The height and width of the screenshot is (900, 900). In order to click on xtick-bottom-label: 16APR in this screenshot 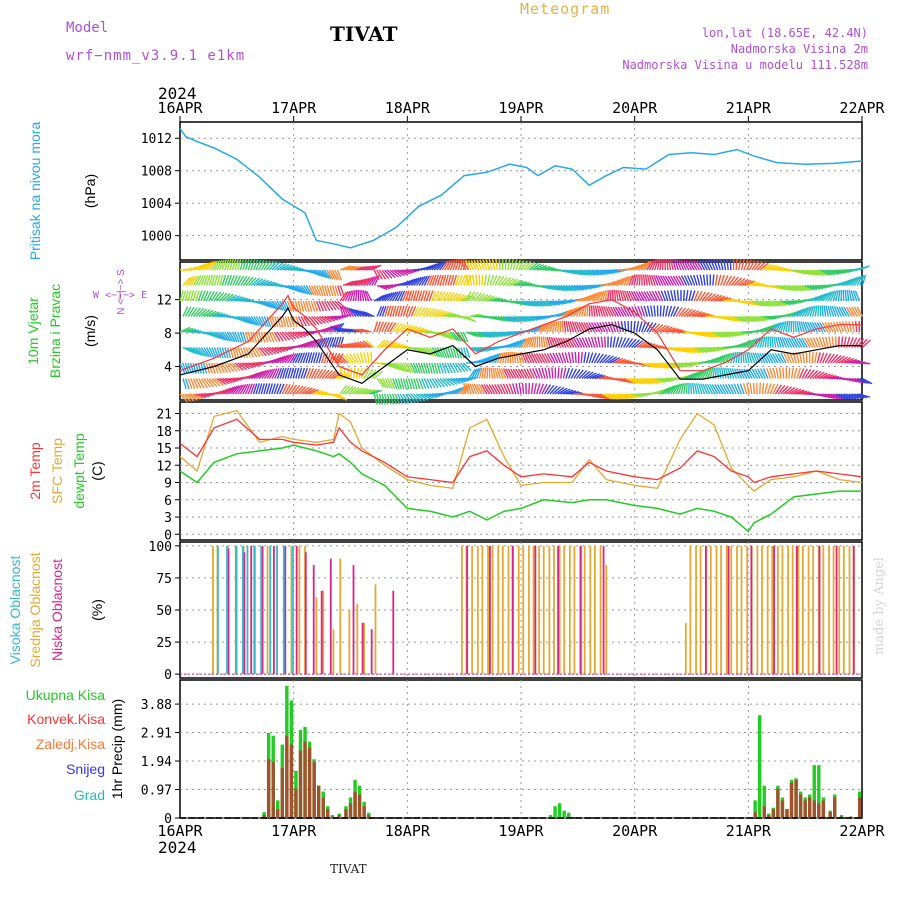, I will do `click(180, 831)`.